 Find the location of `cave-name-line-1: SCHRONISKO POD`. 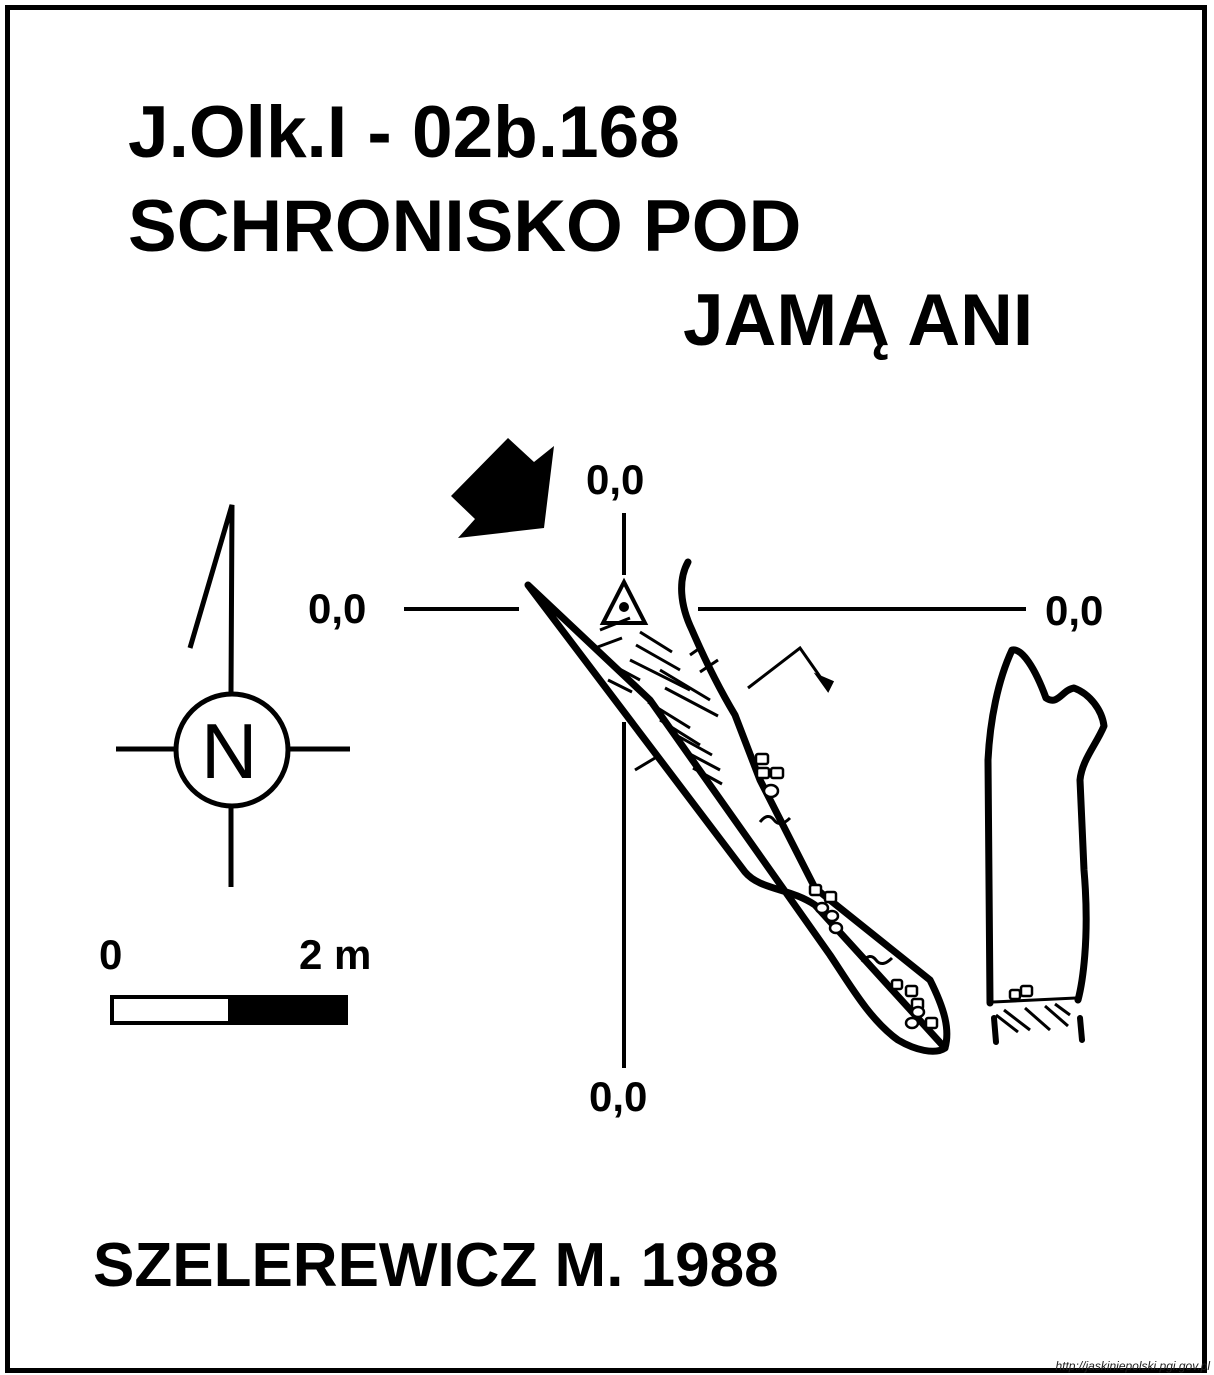

cave-name-line-1: SCHRONISKO POD is located at coordinates (465, 226).